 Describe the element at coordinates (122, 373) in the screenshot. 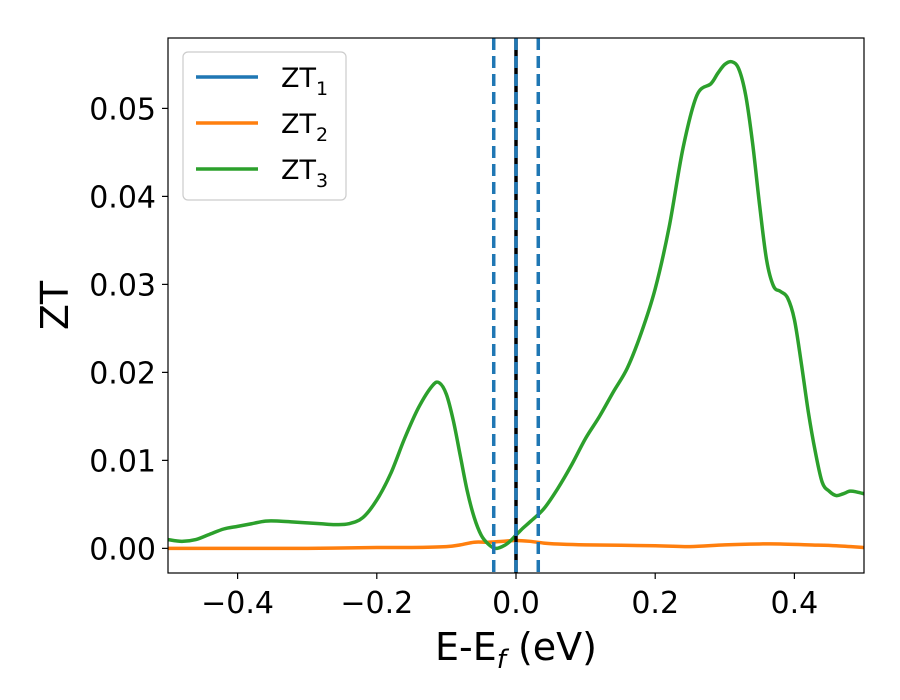

I see `y-tick-label: 0.02` at that location.